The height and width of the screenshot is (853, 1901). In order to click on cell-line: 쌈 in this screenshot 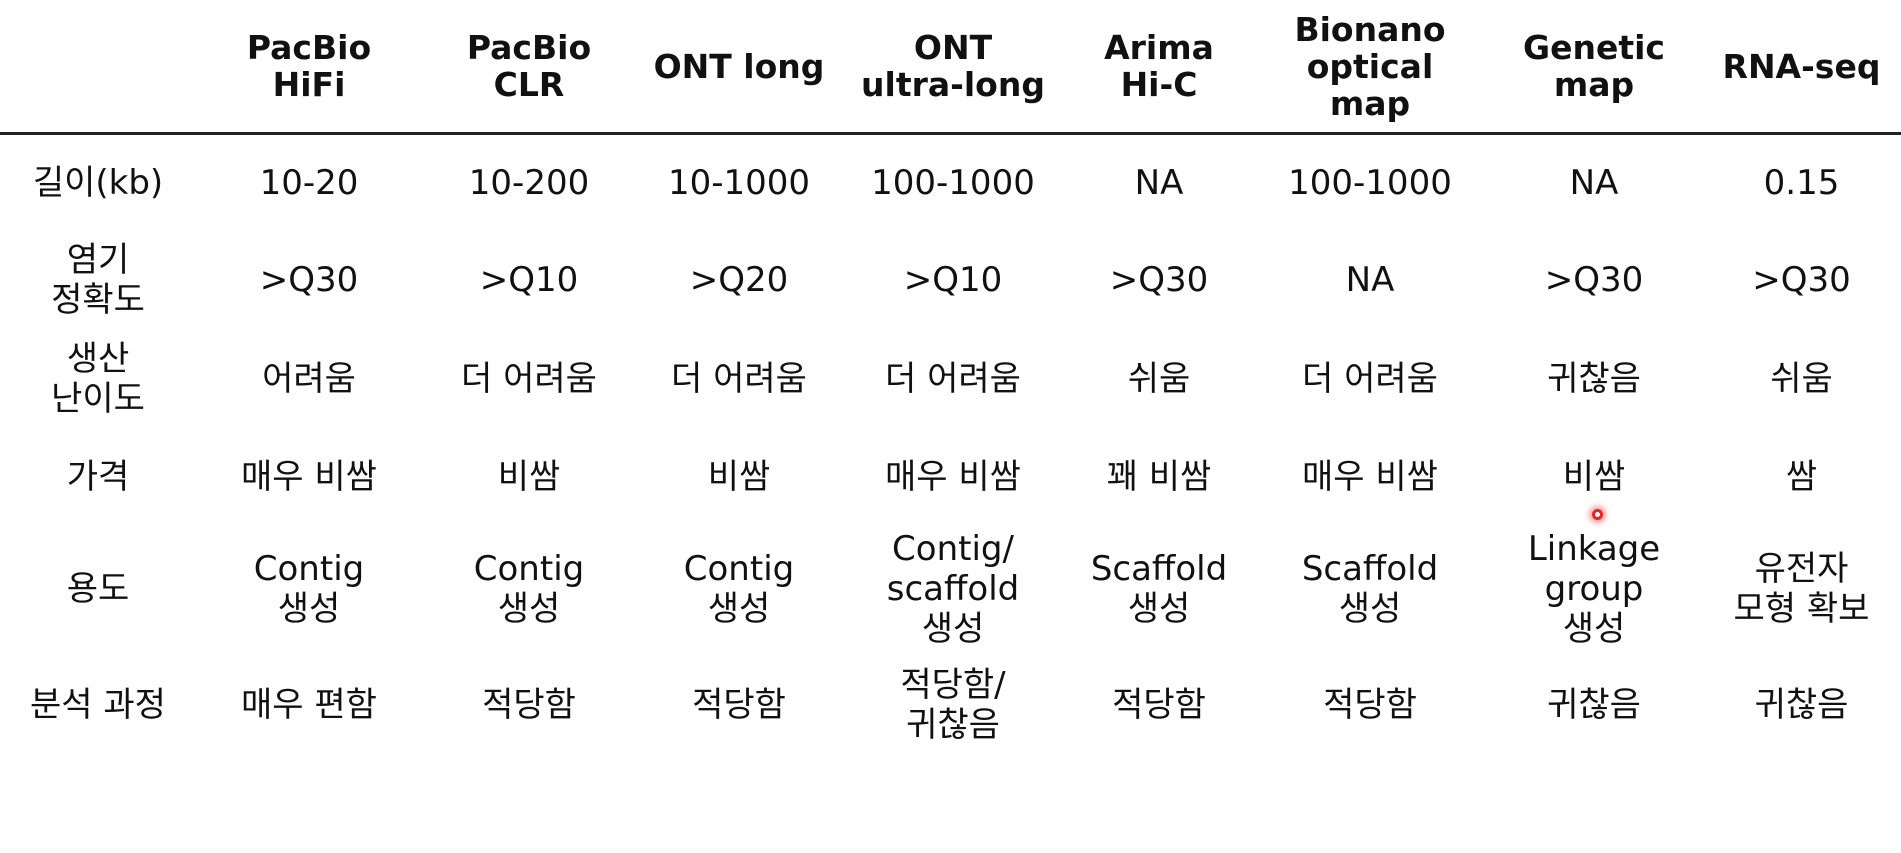, I will do `click(1801, 476)`.